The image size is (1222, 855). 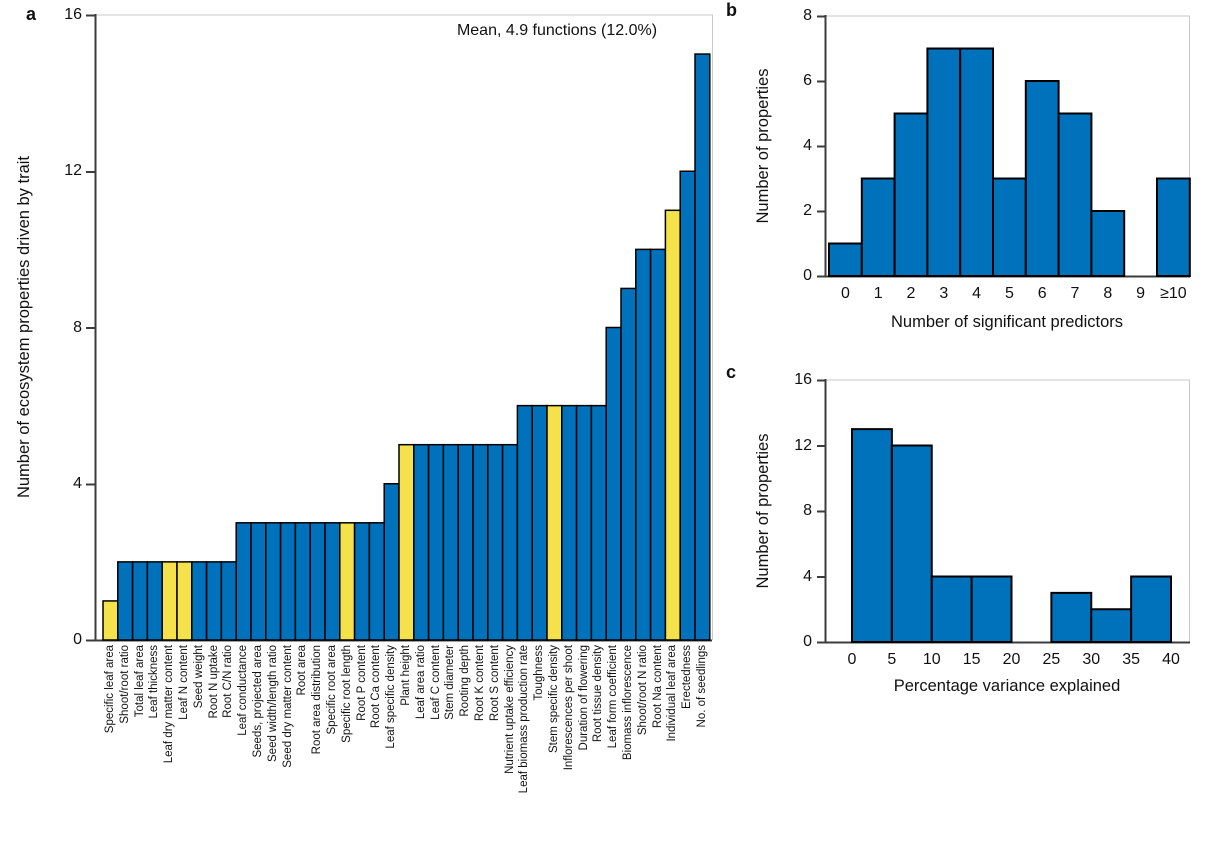 I want to click on bar-seed-weight, so click(x=199, y=601).